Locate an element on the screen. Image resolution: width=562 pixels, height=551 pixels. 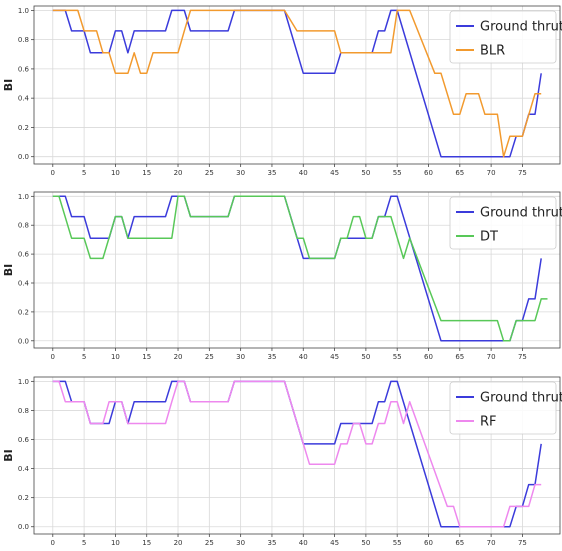
legend-label-2: RF is located at coordinates (488, 422).